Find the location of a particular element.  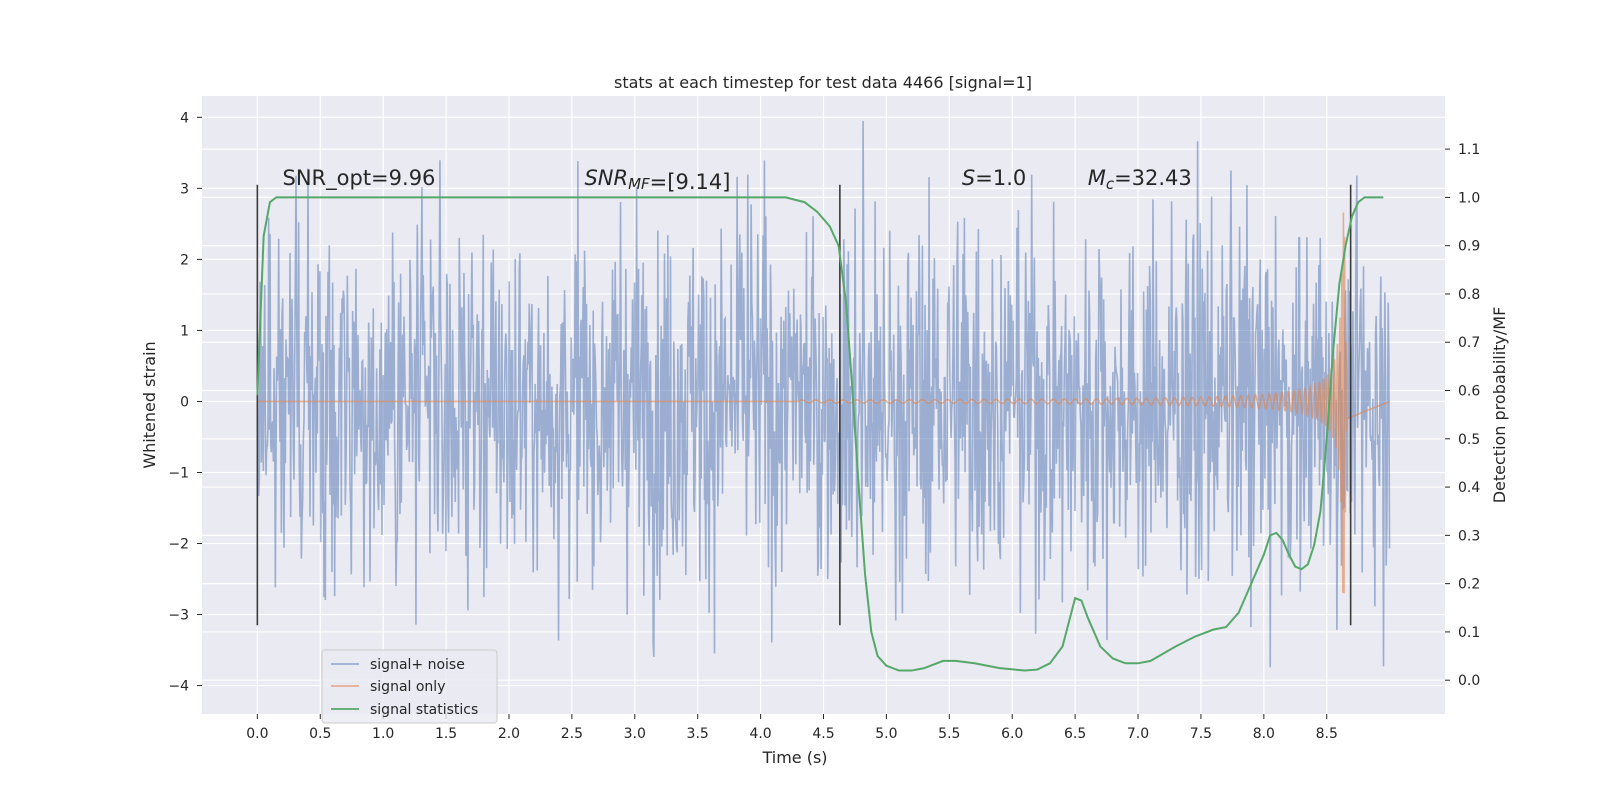

y2-tick-label: 0.6 is located at coordinates (1469, 392).